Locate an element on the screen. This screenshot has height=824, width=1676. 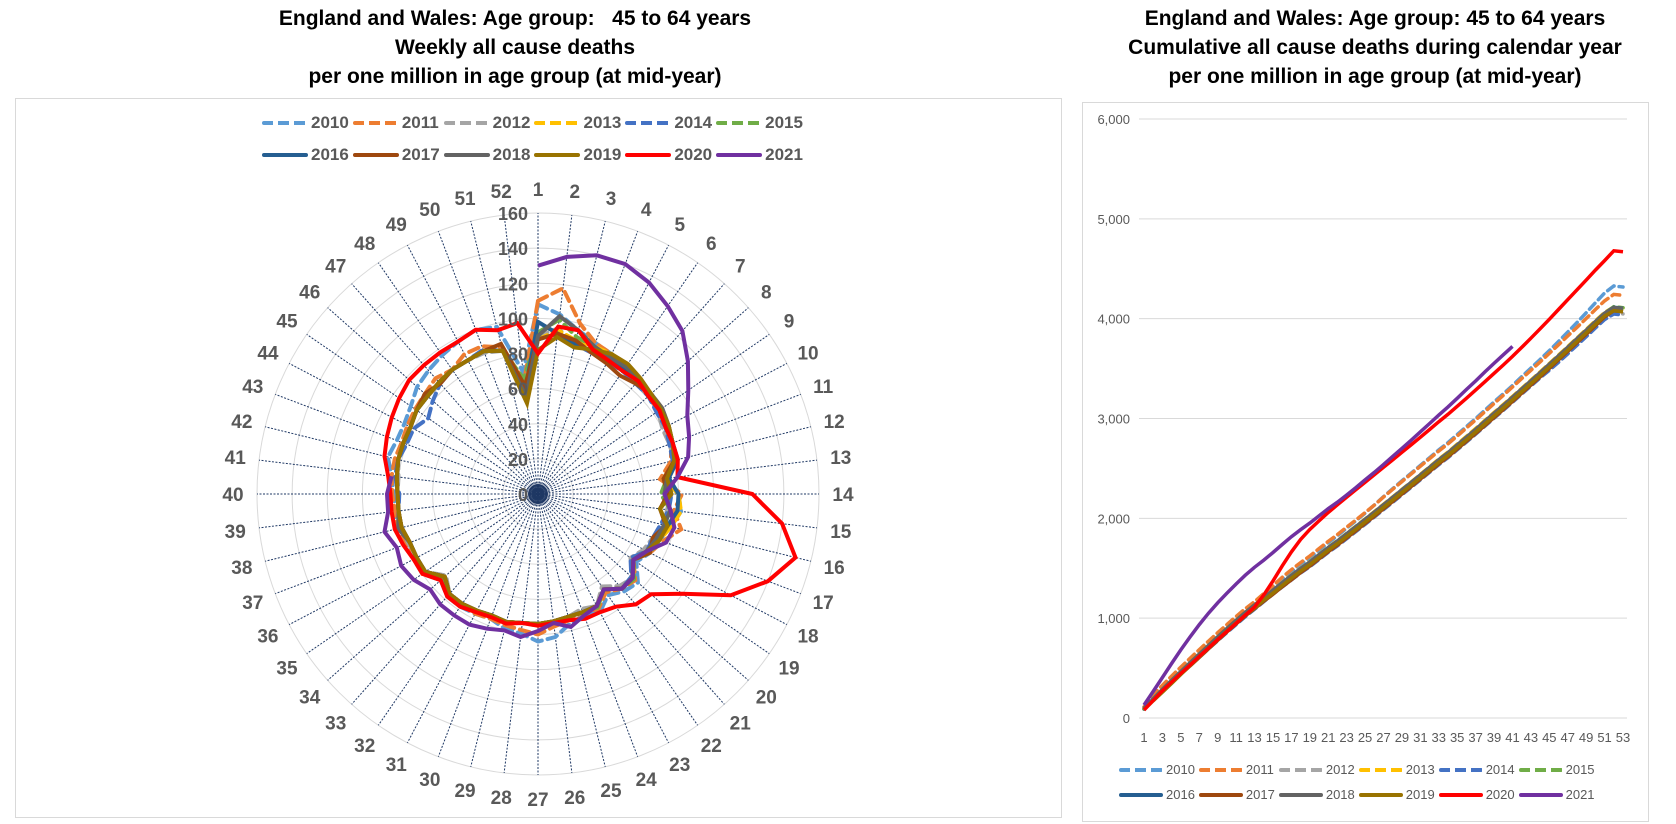
polar-category-label: 5 is located at coordinates (679, 225).